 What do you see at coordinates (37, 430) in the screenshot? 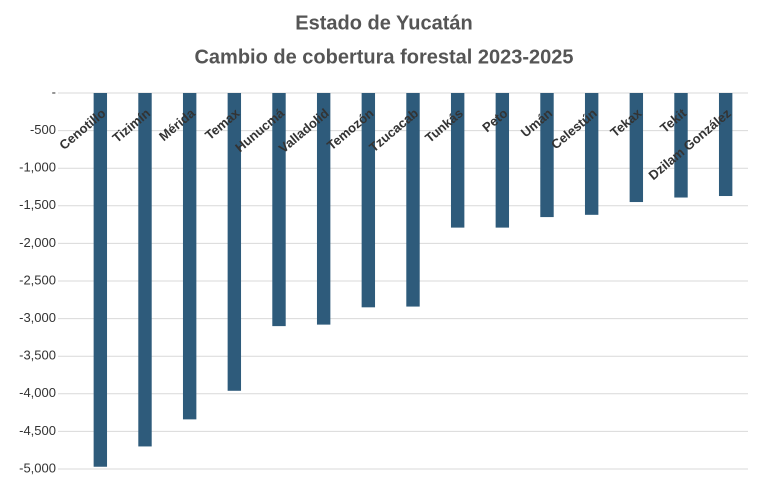
I see `y-tick-label: -4,500` at bounding box center [37, 430].